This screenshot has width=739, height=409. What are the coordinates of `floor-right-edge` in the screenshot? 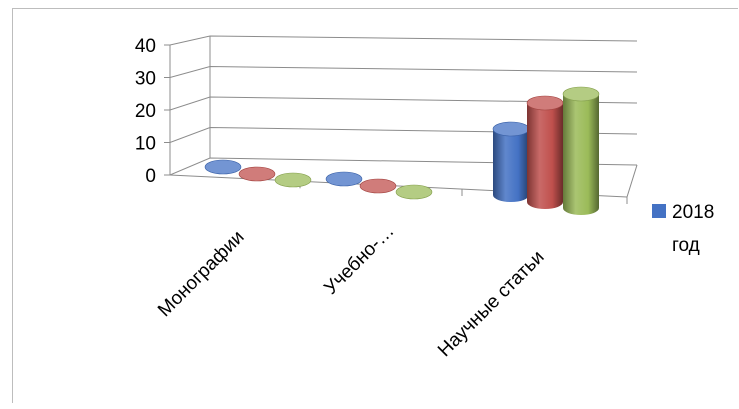 It's located at (632, 181).